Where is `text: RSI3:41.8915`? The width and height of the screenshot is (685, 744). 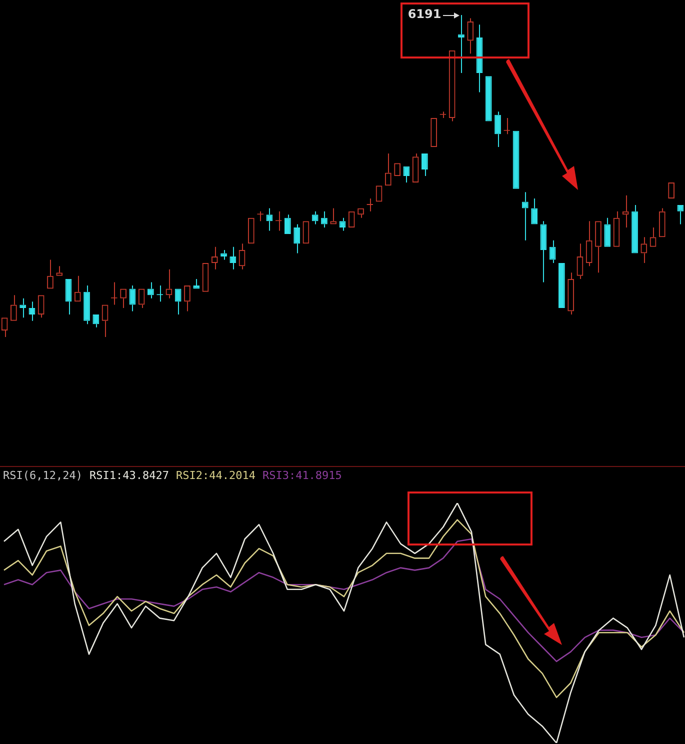 text: RSI3:41.8915 is located at coordinates (302, 475).